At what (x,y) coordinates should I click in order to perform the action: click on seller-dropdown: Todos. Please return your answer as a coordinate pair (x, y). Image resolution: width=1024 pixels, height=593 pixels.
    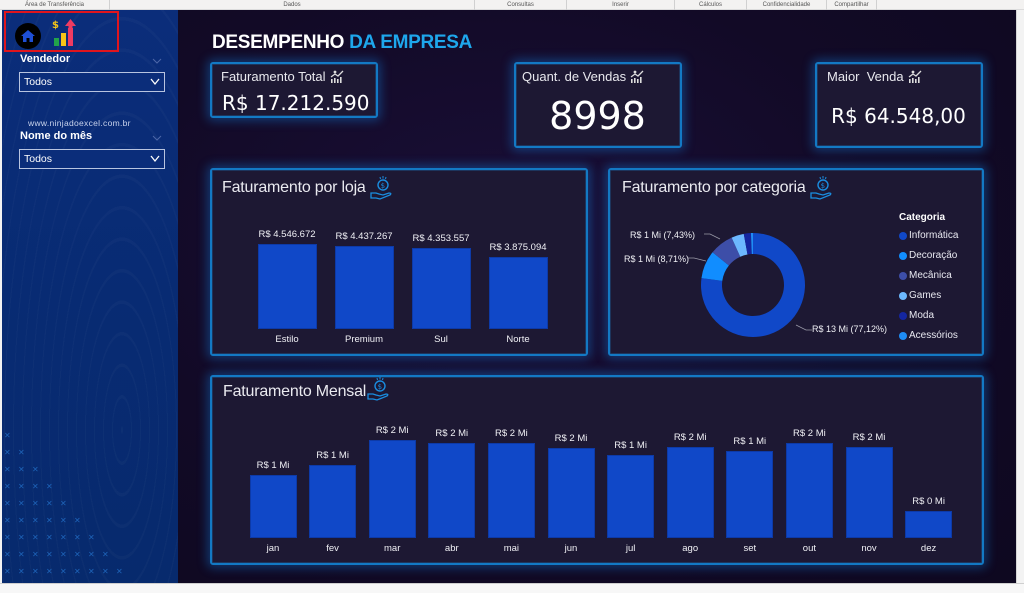
    Looking at the image, I should click on (92, 82).